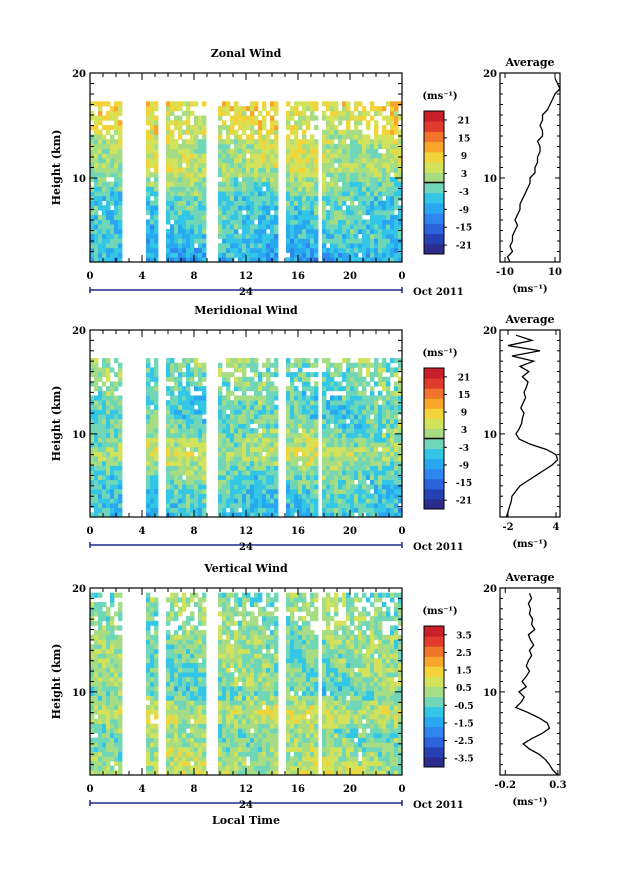 This screenshot has height=873, width=619. Describe the element at coordinates (529, 319) in the screenshot. I see `profile-title: Average` at that location.